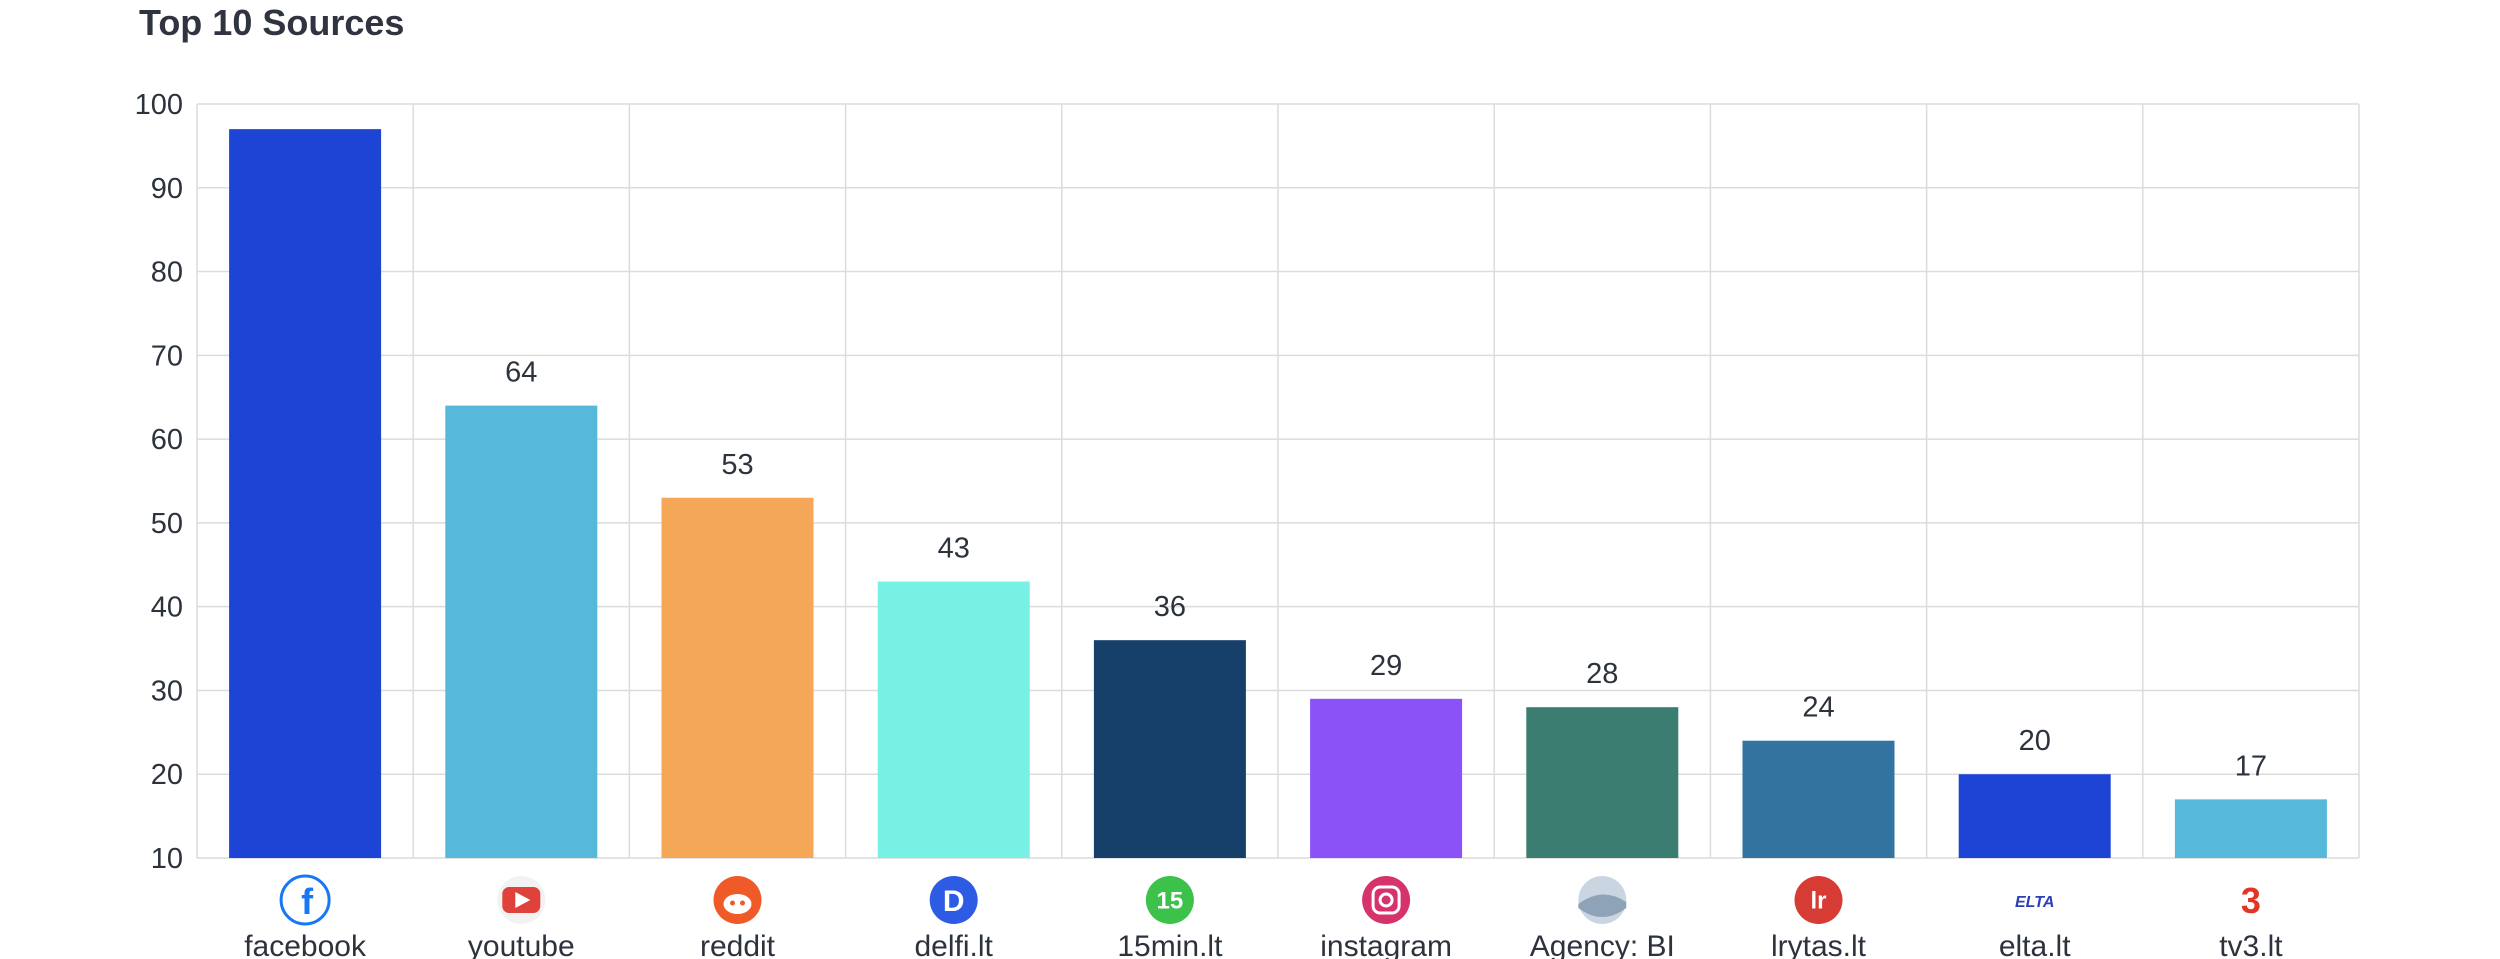 The height and width of the screenshot is (959, 2500). Describe the element at coordinates (2251, 944) in the screenshot. I see `category-label: tv3.lt` at that location.